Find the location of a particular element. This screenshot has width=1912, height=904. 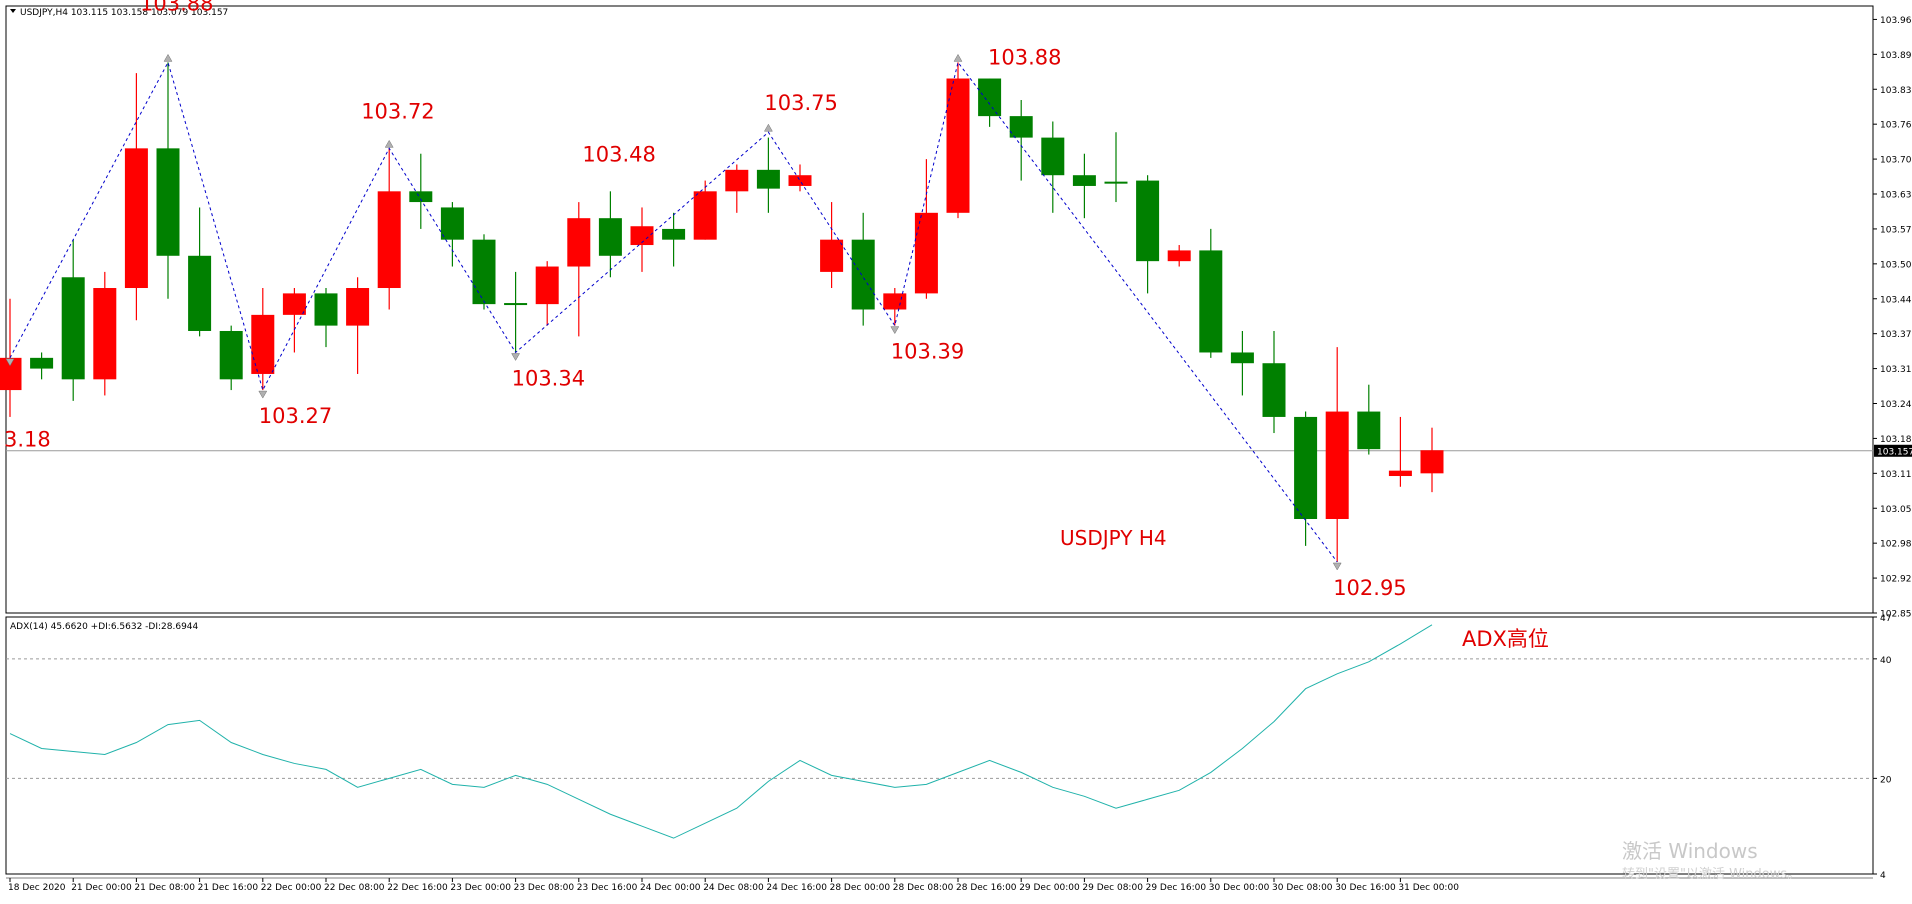

price-axis-label: 103.765 is located at coordinates (1896, 126).